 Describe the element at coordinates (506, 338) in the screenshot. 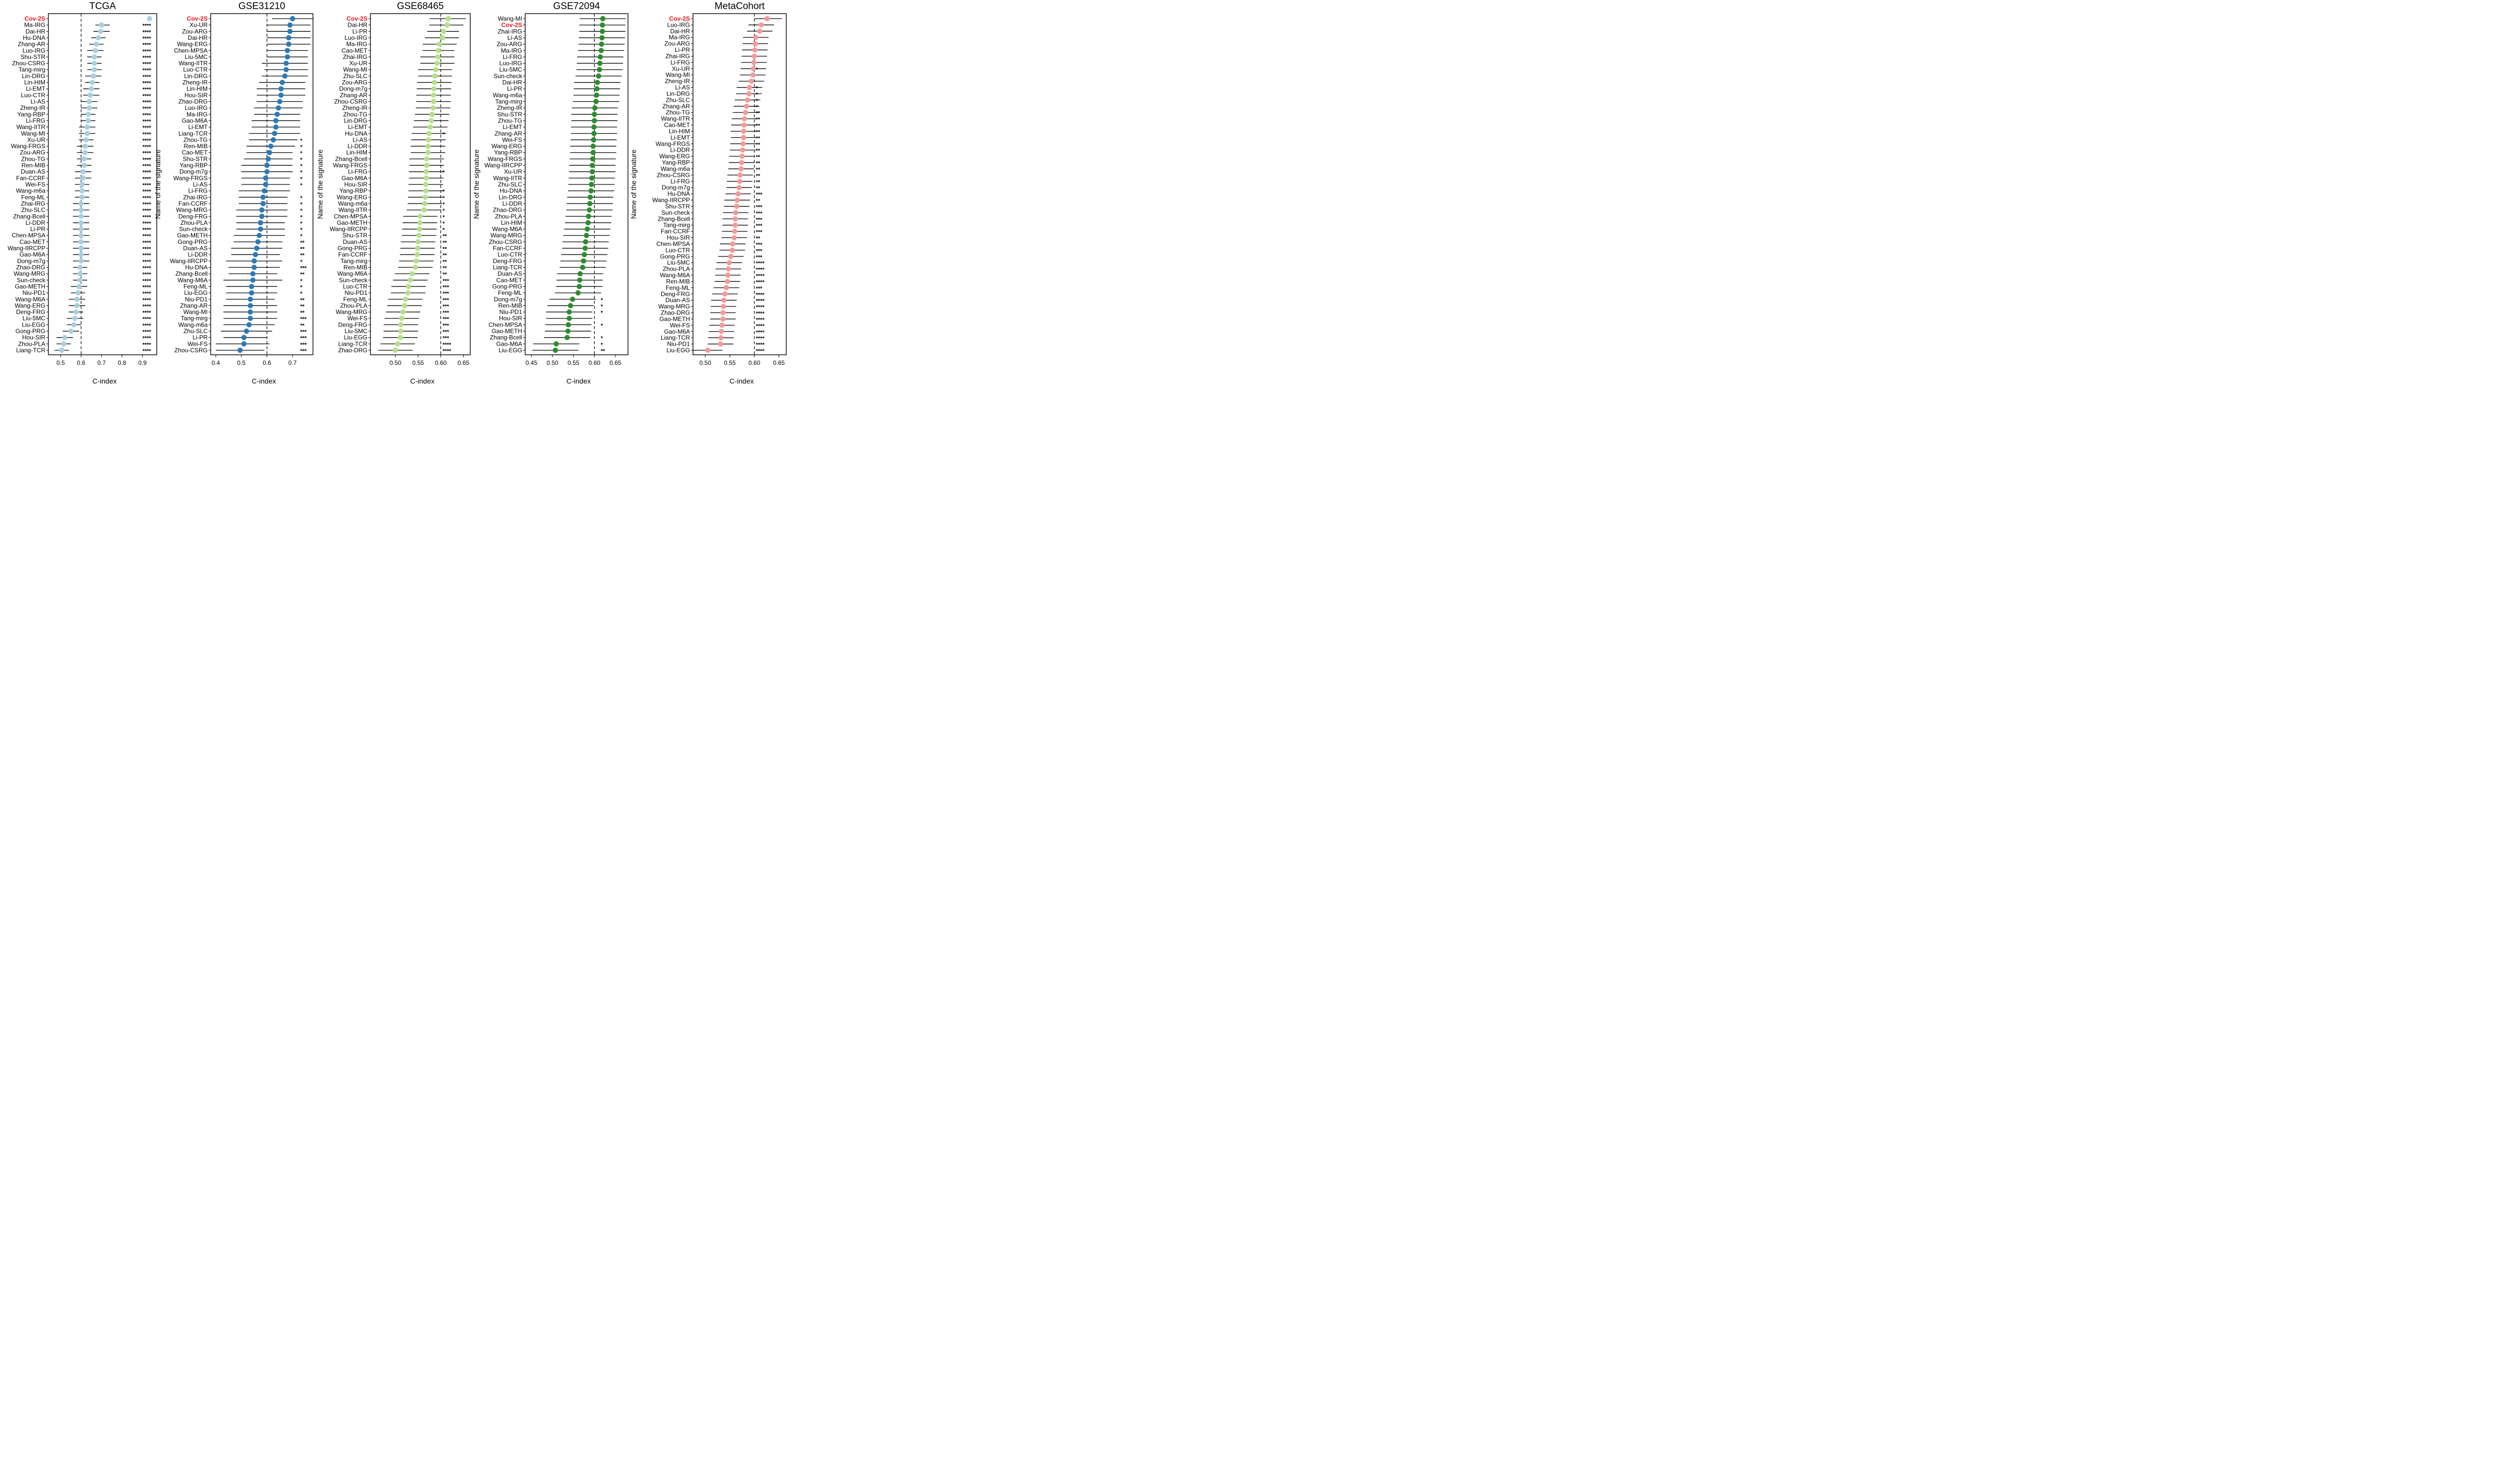

I see `signature-label: Zhang-Bcell` at that location.